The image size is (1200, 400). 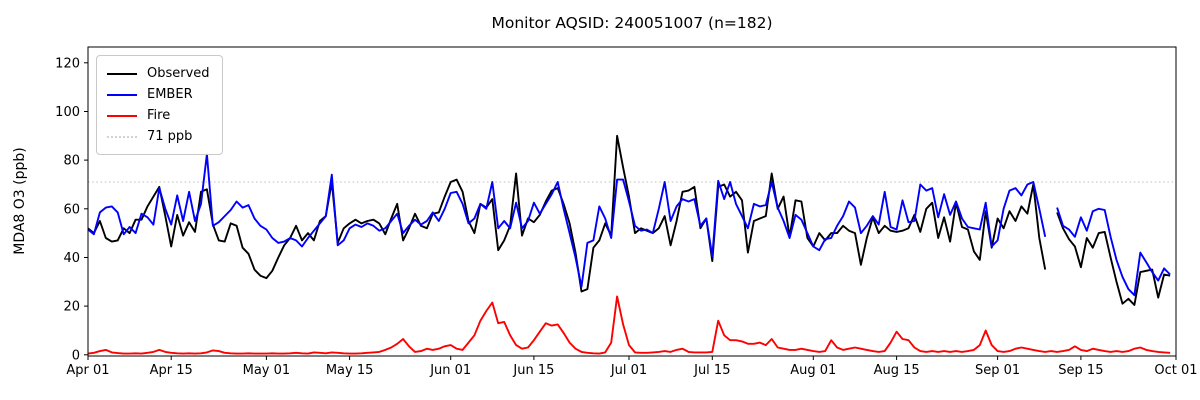 What do you see at coordinates (997, 370) in the screenshot?
I see `x-tick-label: Sep 01` at bounding box center [997, 370].